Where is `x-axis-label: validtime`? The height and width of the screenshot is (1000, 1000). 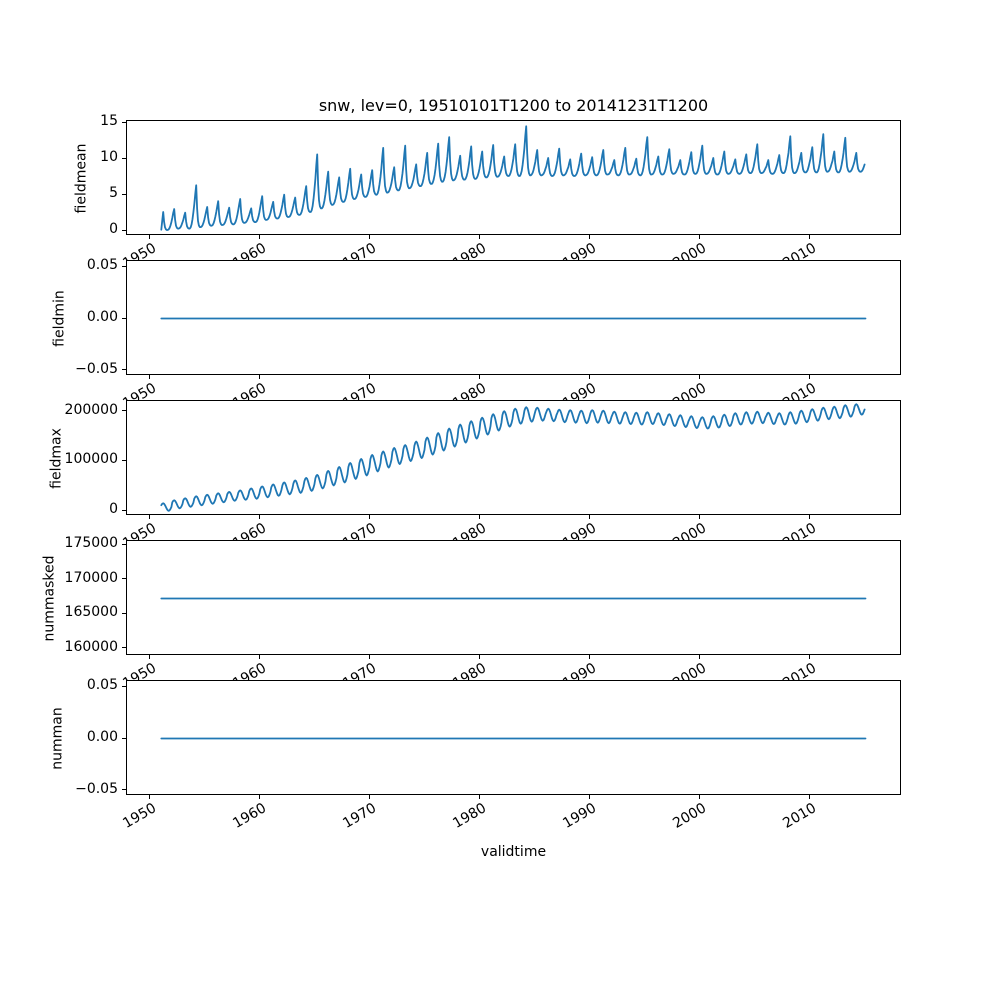 x-axis-label: validtime is located at coordinates (513, 852).